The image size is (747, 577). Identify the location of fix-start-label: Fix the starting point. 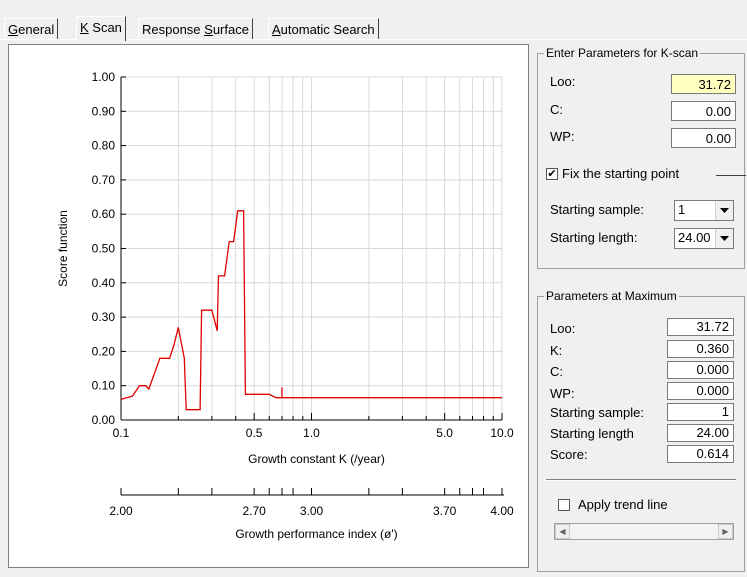
(621, 173).